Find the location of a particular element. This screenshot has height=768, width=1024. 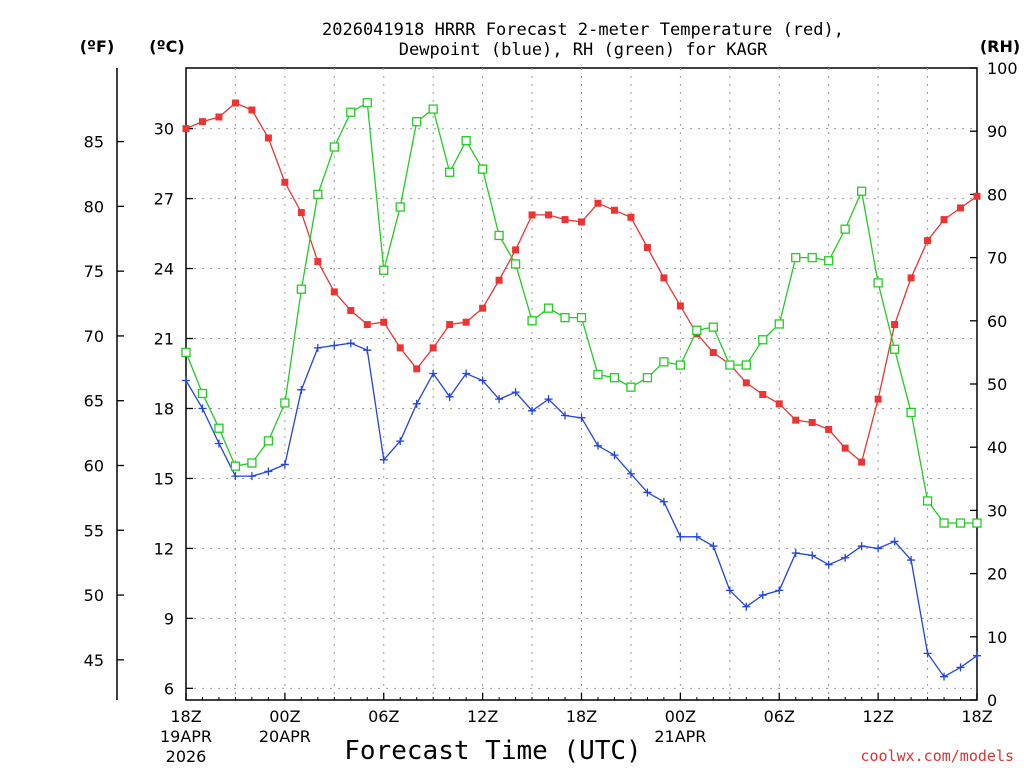

fahrenheit-tick-label: 70 is located at coordinates (94, 336).